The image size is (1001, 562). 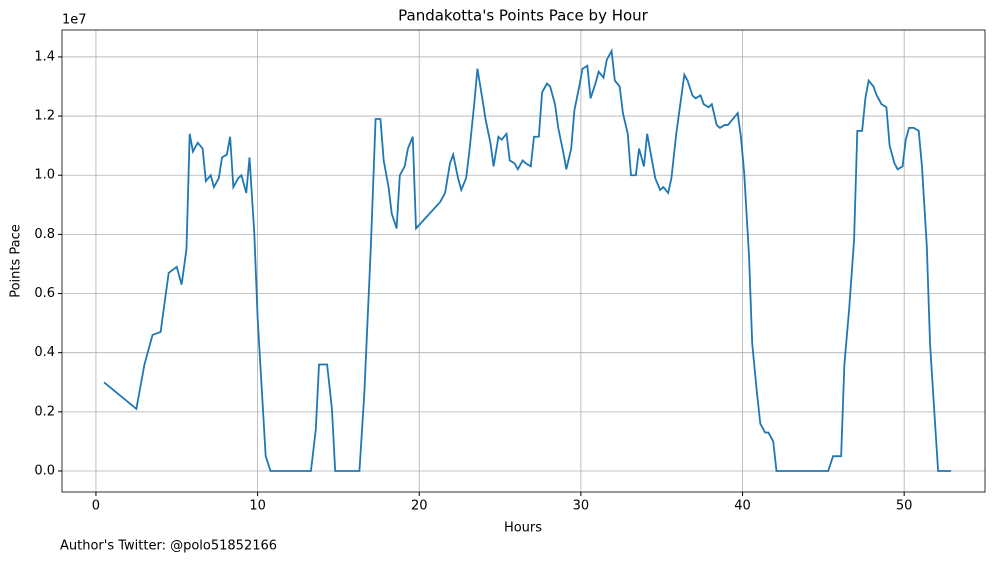 What do you see at coordinates (523, 16) in the screenshot?
I see `chart-title: Pandakotta's Points Pace by Hour` at bounding box center [523, 16].